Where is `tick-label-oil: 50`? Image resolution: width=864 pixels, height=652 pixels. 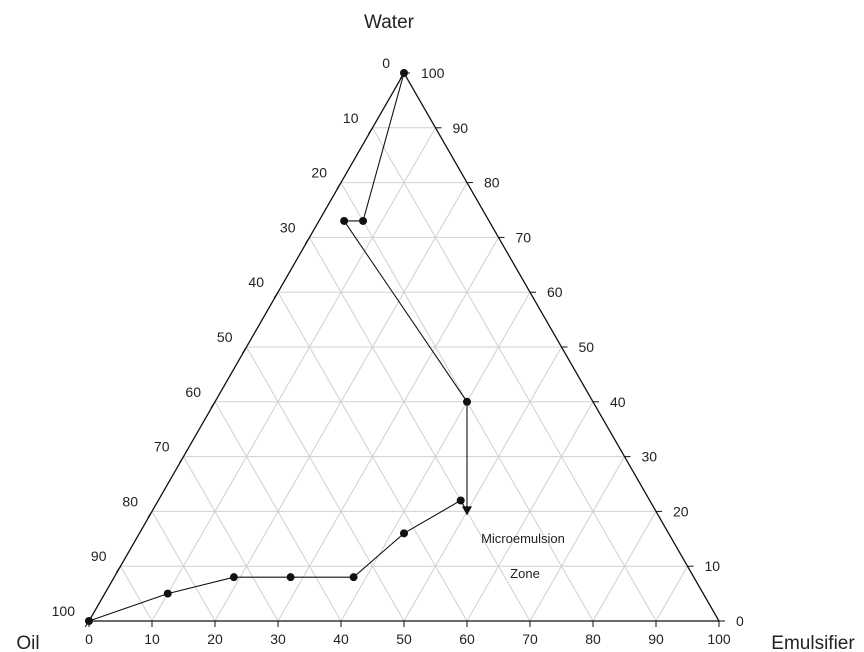 tick-label-oil: 50 is located at coordinates (225, 337).